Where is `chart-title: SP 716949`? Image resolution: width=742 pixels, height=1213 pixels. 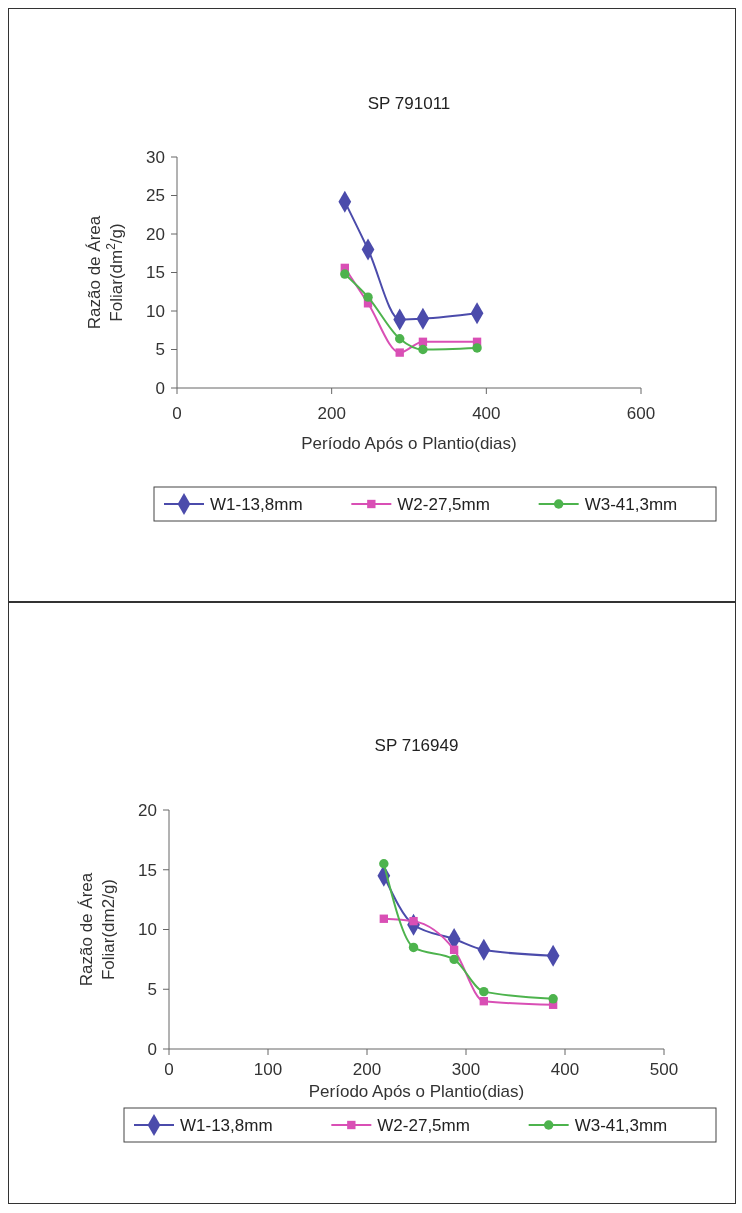 chart-title: SP 716949 is located at coordinates (416, 745).